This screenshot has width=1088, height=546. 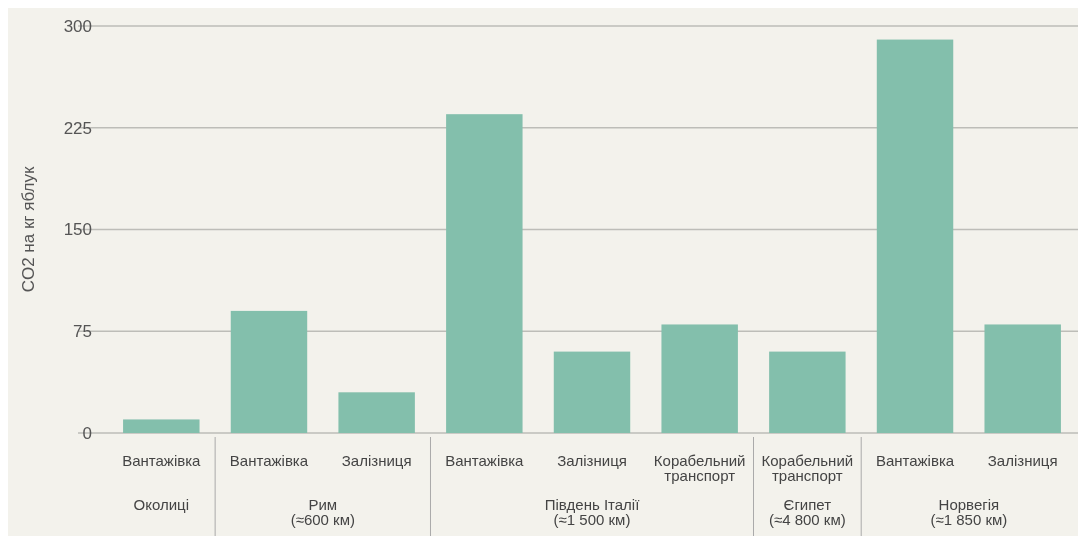 What do you see at coordinates (322, 512) in the screenshot?
I see `text: Рим (≈600 км)` at bounding box center [322, 512].